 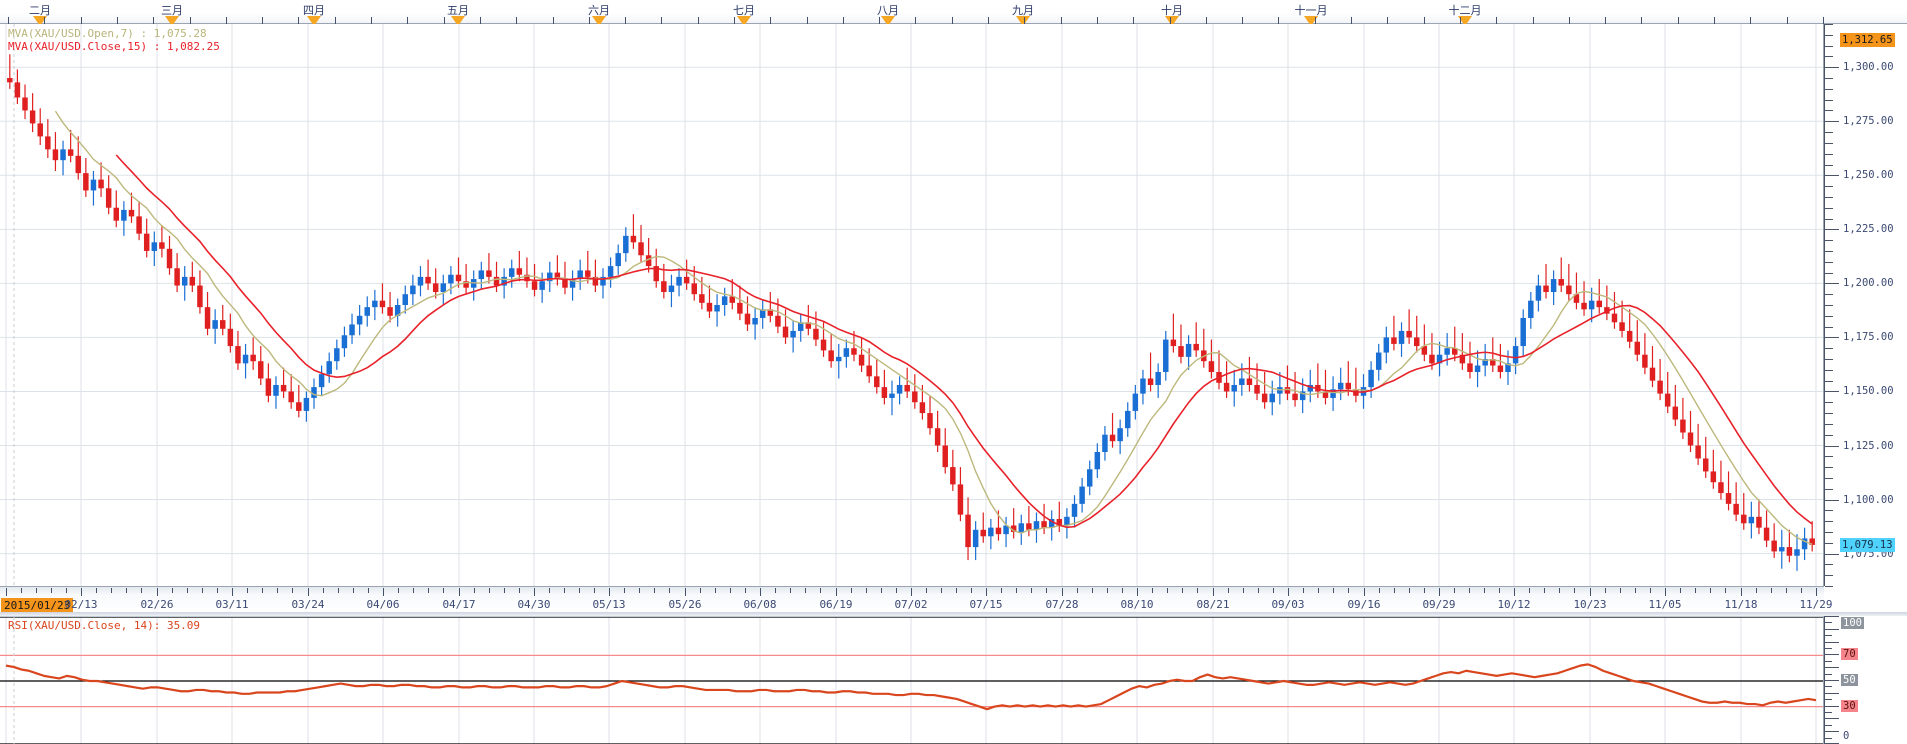 What do you see at coordinates (1816, 604) in the screenshot?
I see `date-axis-label: 11/29` at bounding box center [1816, 604].